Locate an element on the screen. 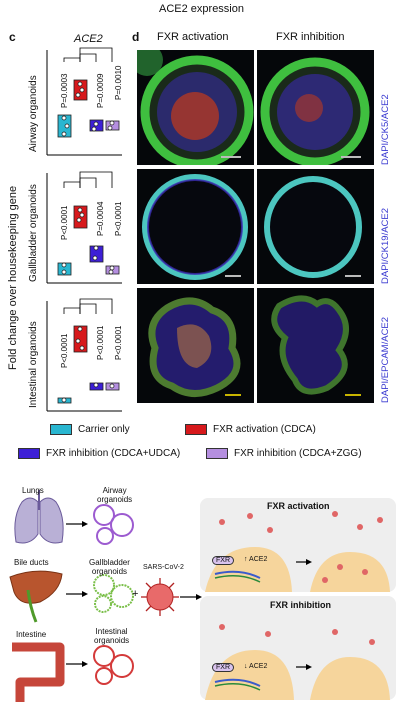 The height and width of the screenshot is (710, 403). subplot-airway is located at coordinates (84, 101).